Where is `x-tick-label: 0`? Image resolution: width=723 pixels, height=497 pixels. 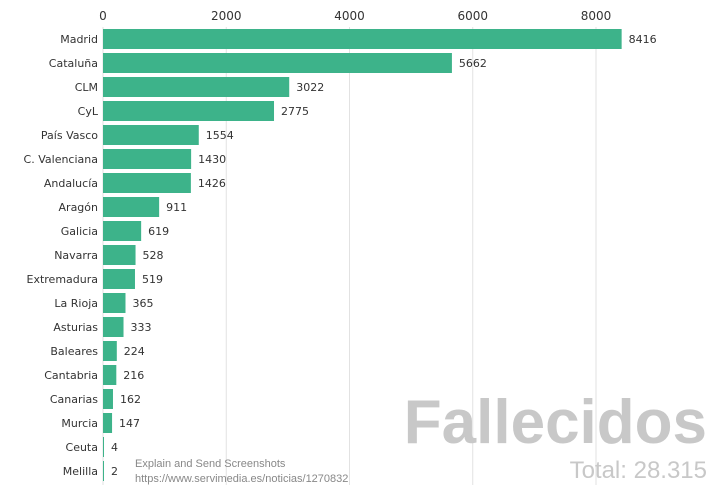
x-tick-label: 0 is located at coordinates (103, 16).